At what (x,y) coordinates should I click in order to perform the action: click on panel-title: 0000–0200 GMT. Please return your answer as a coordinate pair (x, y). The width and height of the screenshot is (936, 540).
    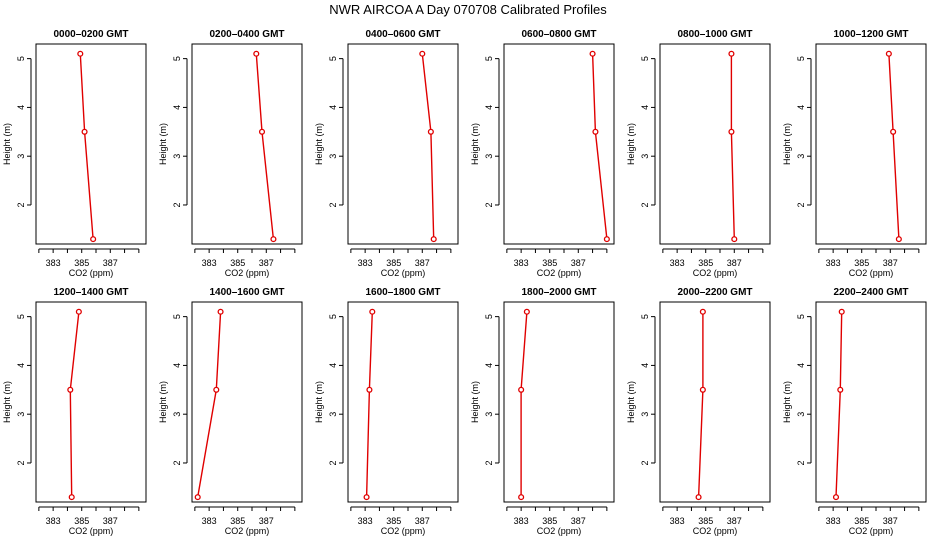
    Looking at the image, I should click on (90, 34).